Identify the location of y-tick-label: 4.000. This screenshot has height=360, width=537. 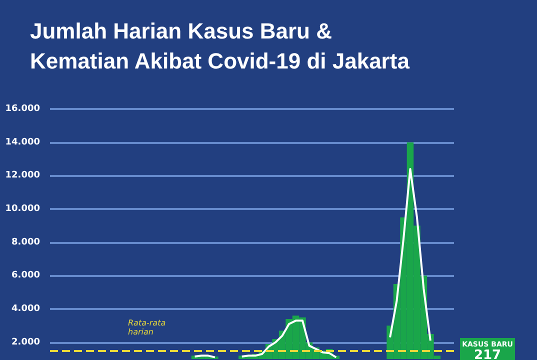
(26, 309).